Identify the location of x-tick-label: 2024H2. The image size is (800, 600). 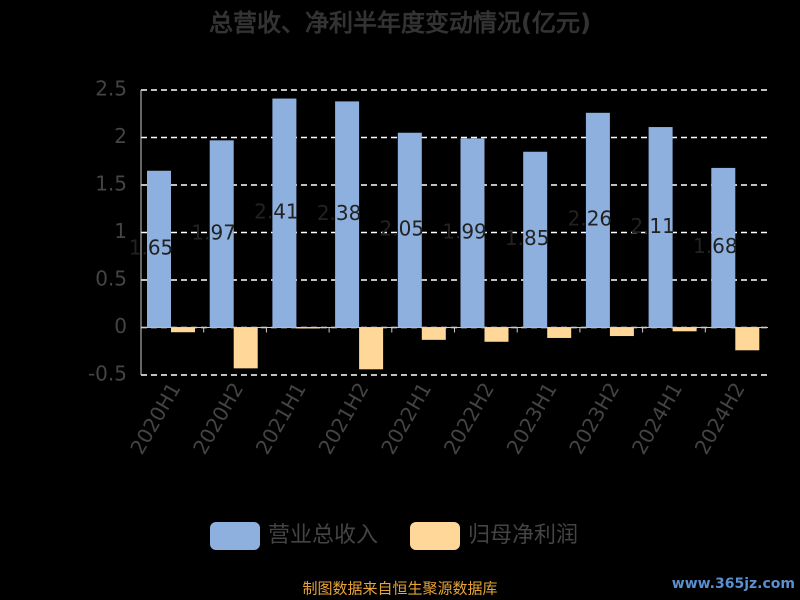
(720, 418).